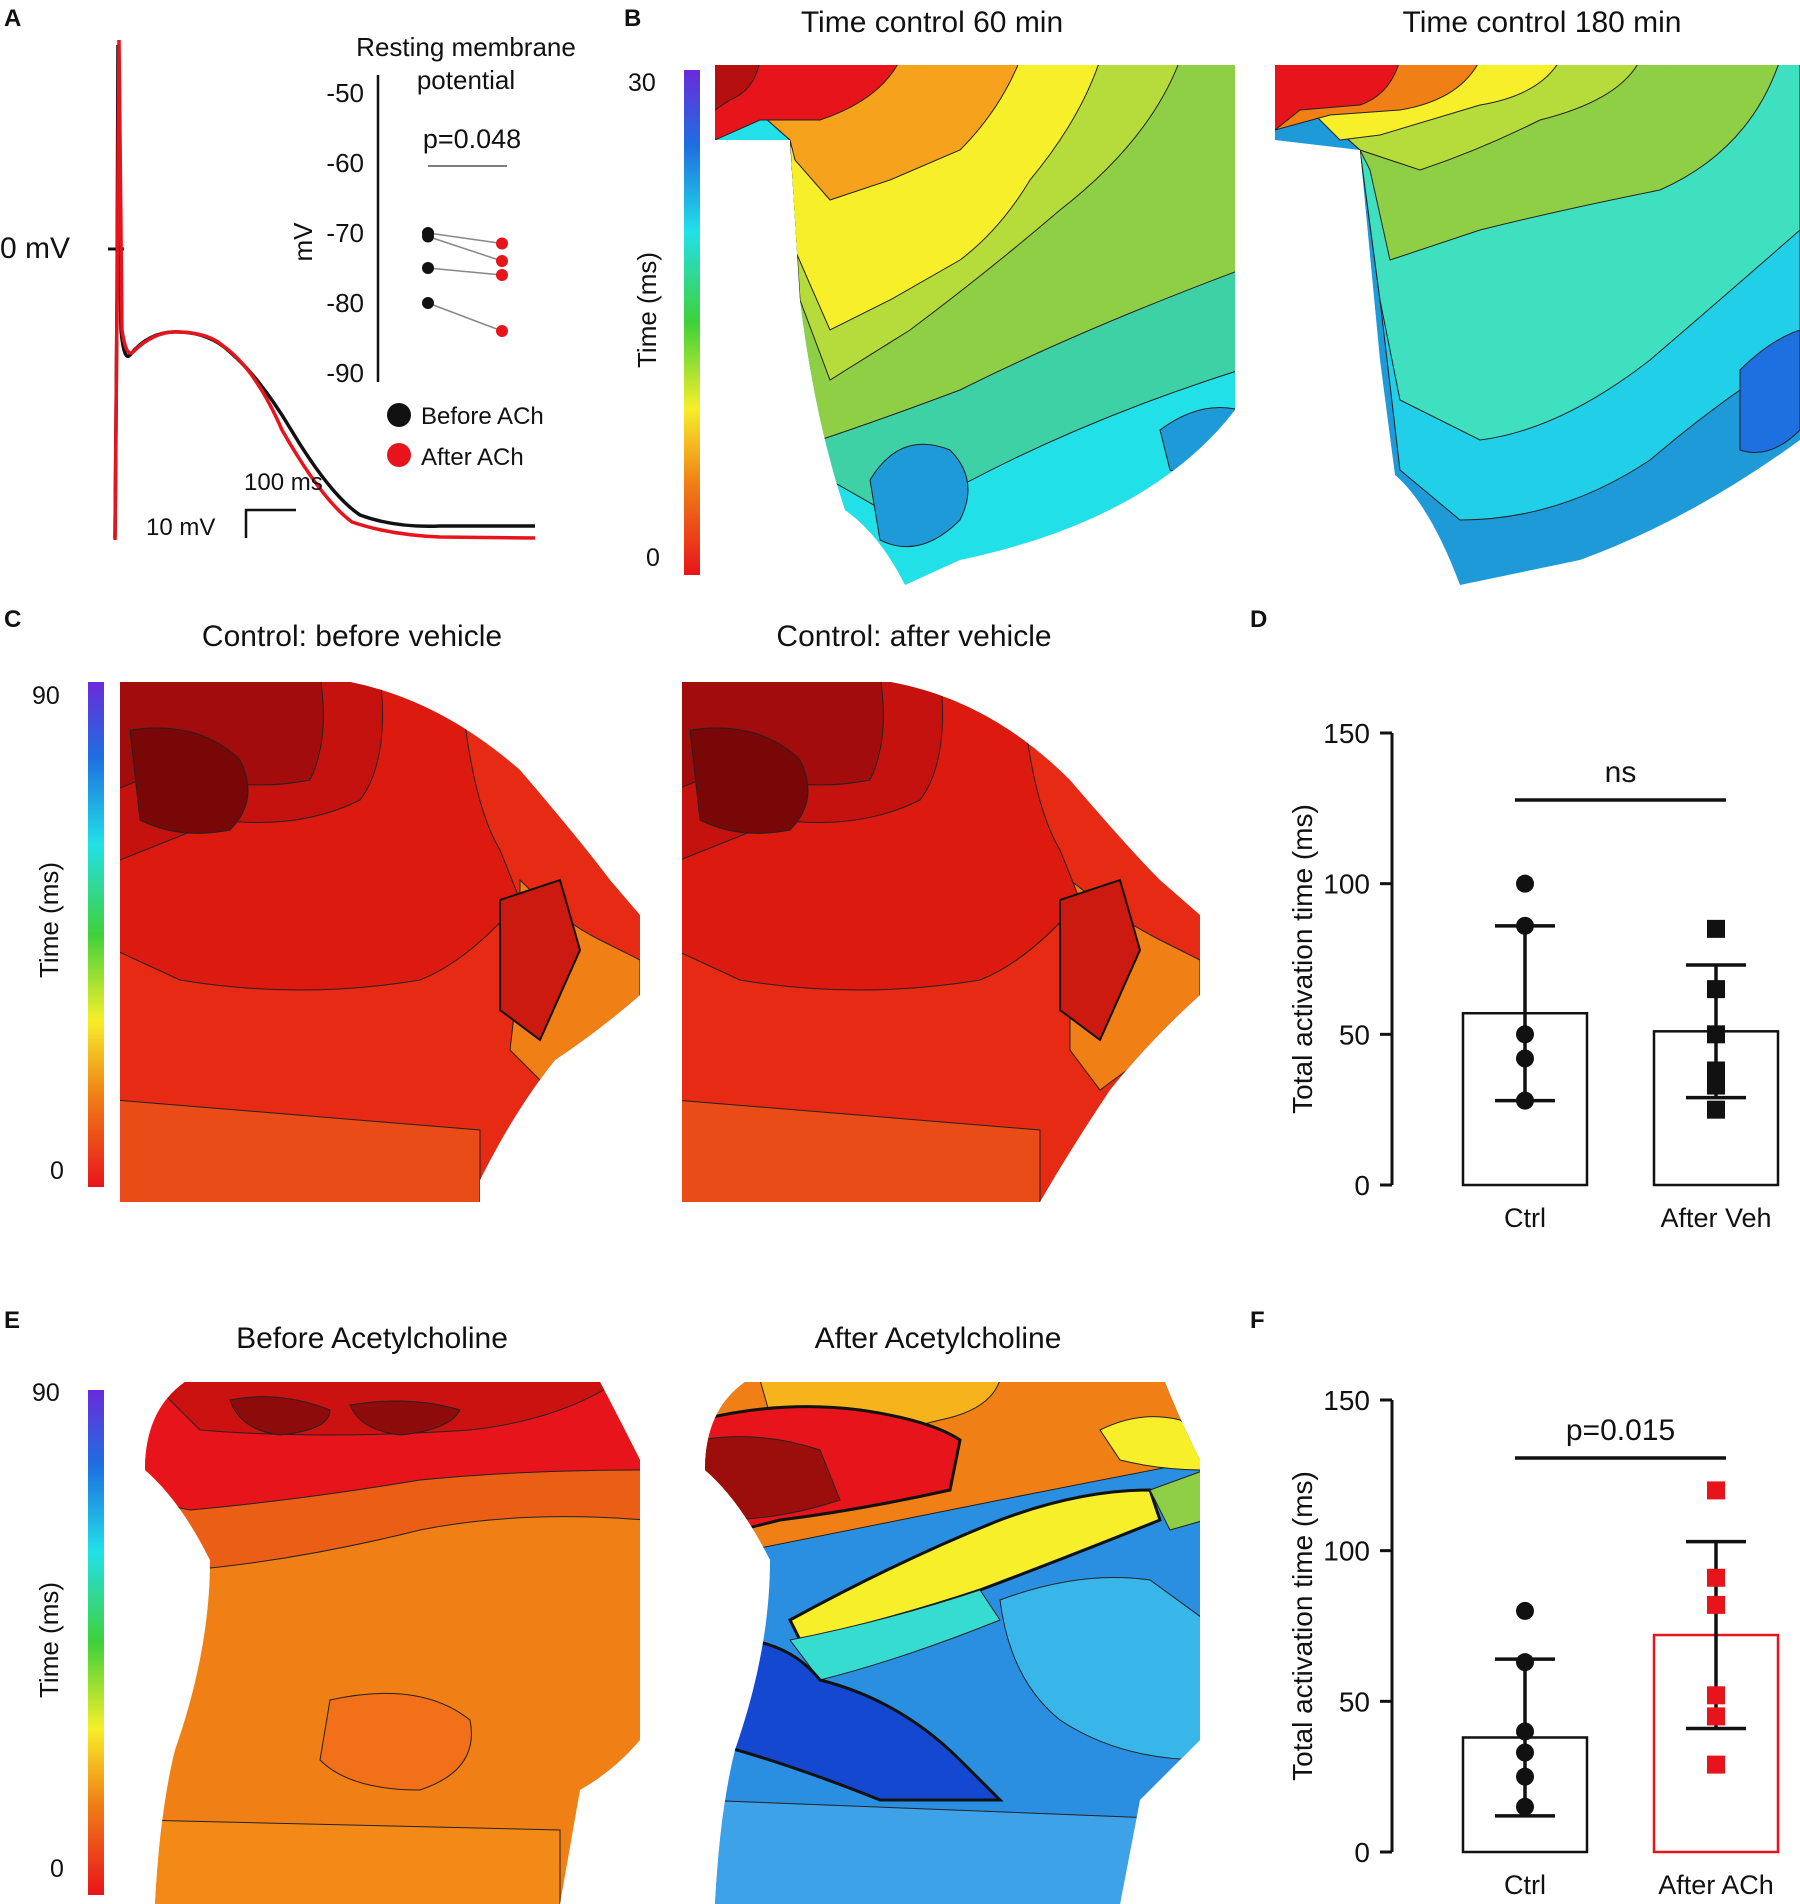 The height and width of the screenshot is (1904, 1800). What do you see at coordinates (1257, 1320) in the screenshot?
I see `panel-label-f: F` at bounding box center [1257, 1320].